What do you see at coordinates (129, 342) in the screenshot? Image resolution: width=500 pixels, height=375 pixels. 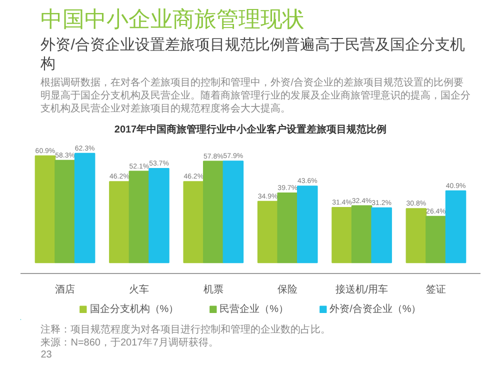 I see `source-note: 来源：N=860，于2017年7月调研获得。` at bounding box center [129, 342].